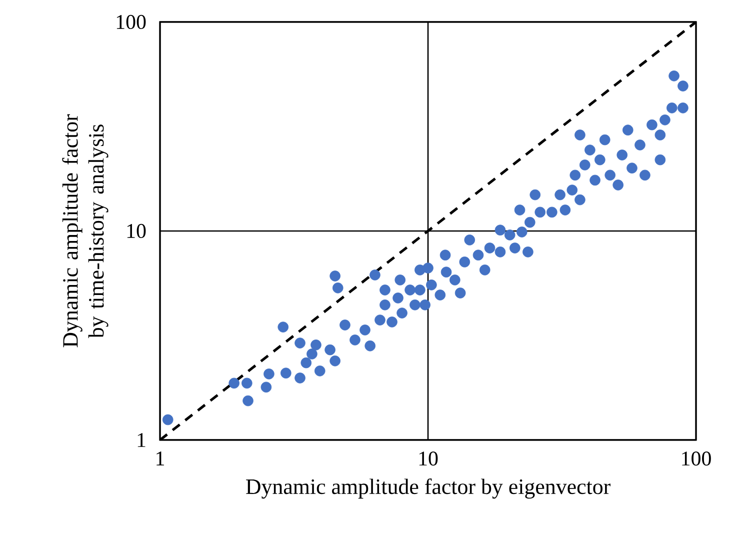  I want to click on x-tick-label: 10, so click(428, 459).